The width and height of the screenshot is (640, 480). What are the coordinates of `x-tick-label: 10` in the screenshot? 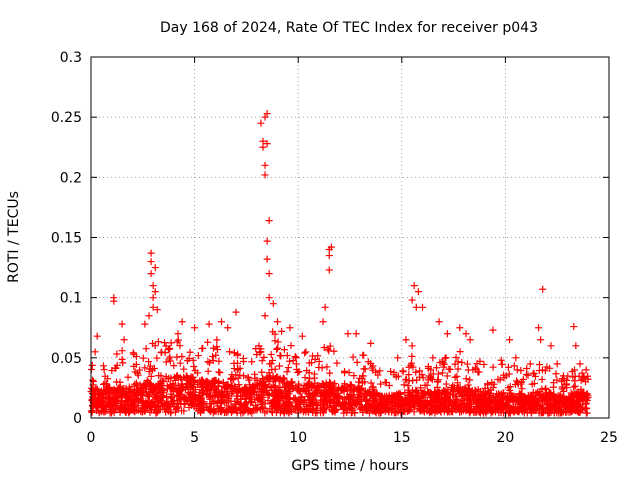 It's located at (298, 438).